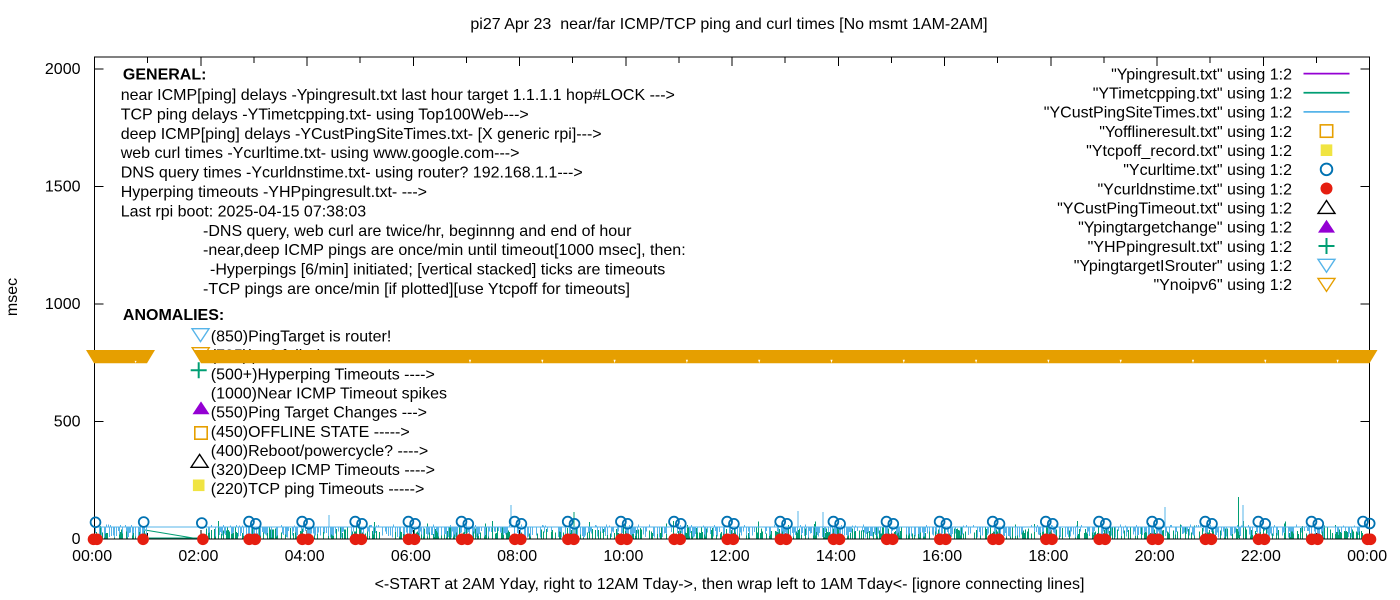  I want to click on svg-text: "YHPpingresult.txt" using 1:2, so click(1190, 247).